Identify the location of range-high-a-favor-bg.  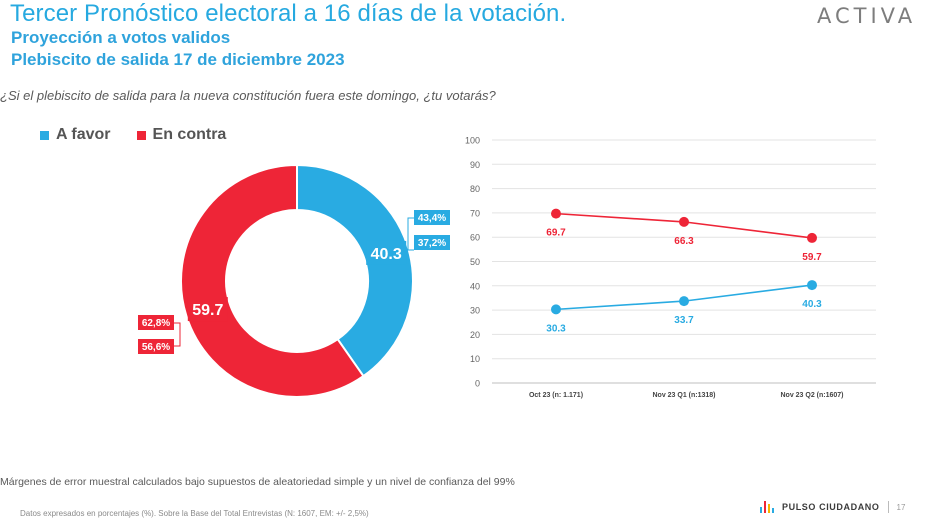
(432, 217).